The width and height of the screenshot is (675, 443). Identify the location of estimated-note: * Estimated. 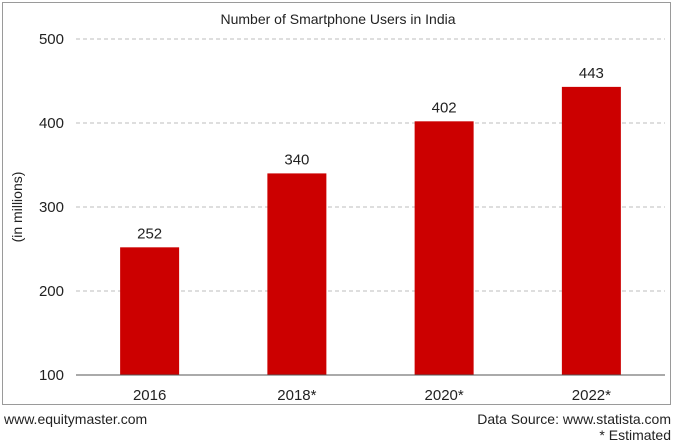
(635, 435).